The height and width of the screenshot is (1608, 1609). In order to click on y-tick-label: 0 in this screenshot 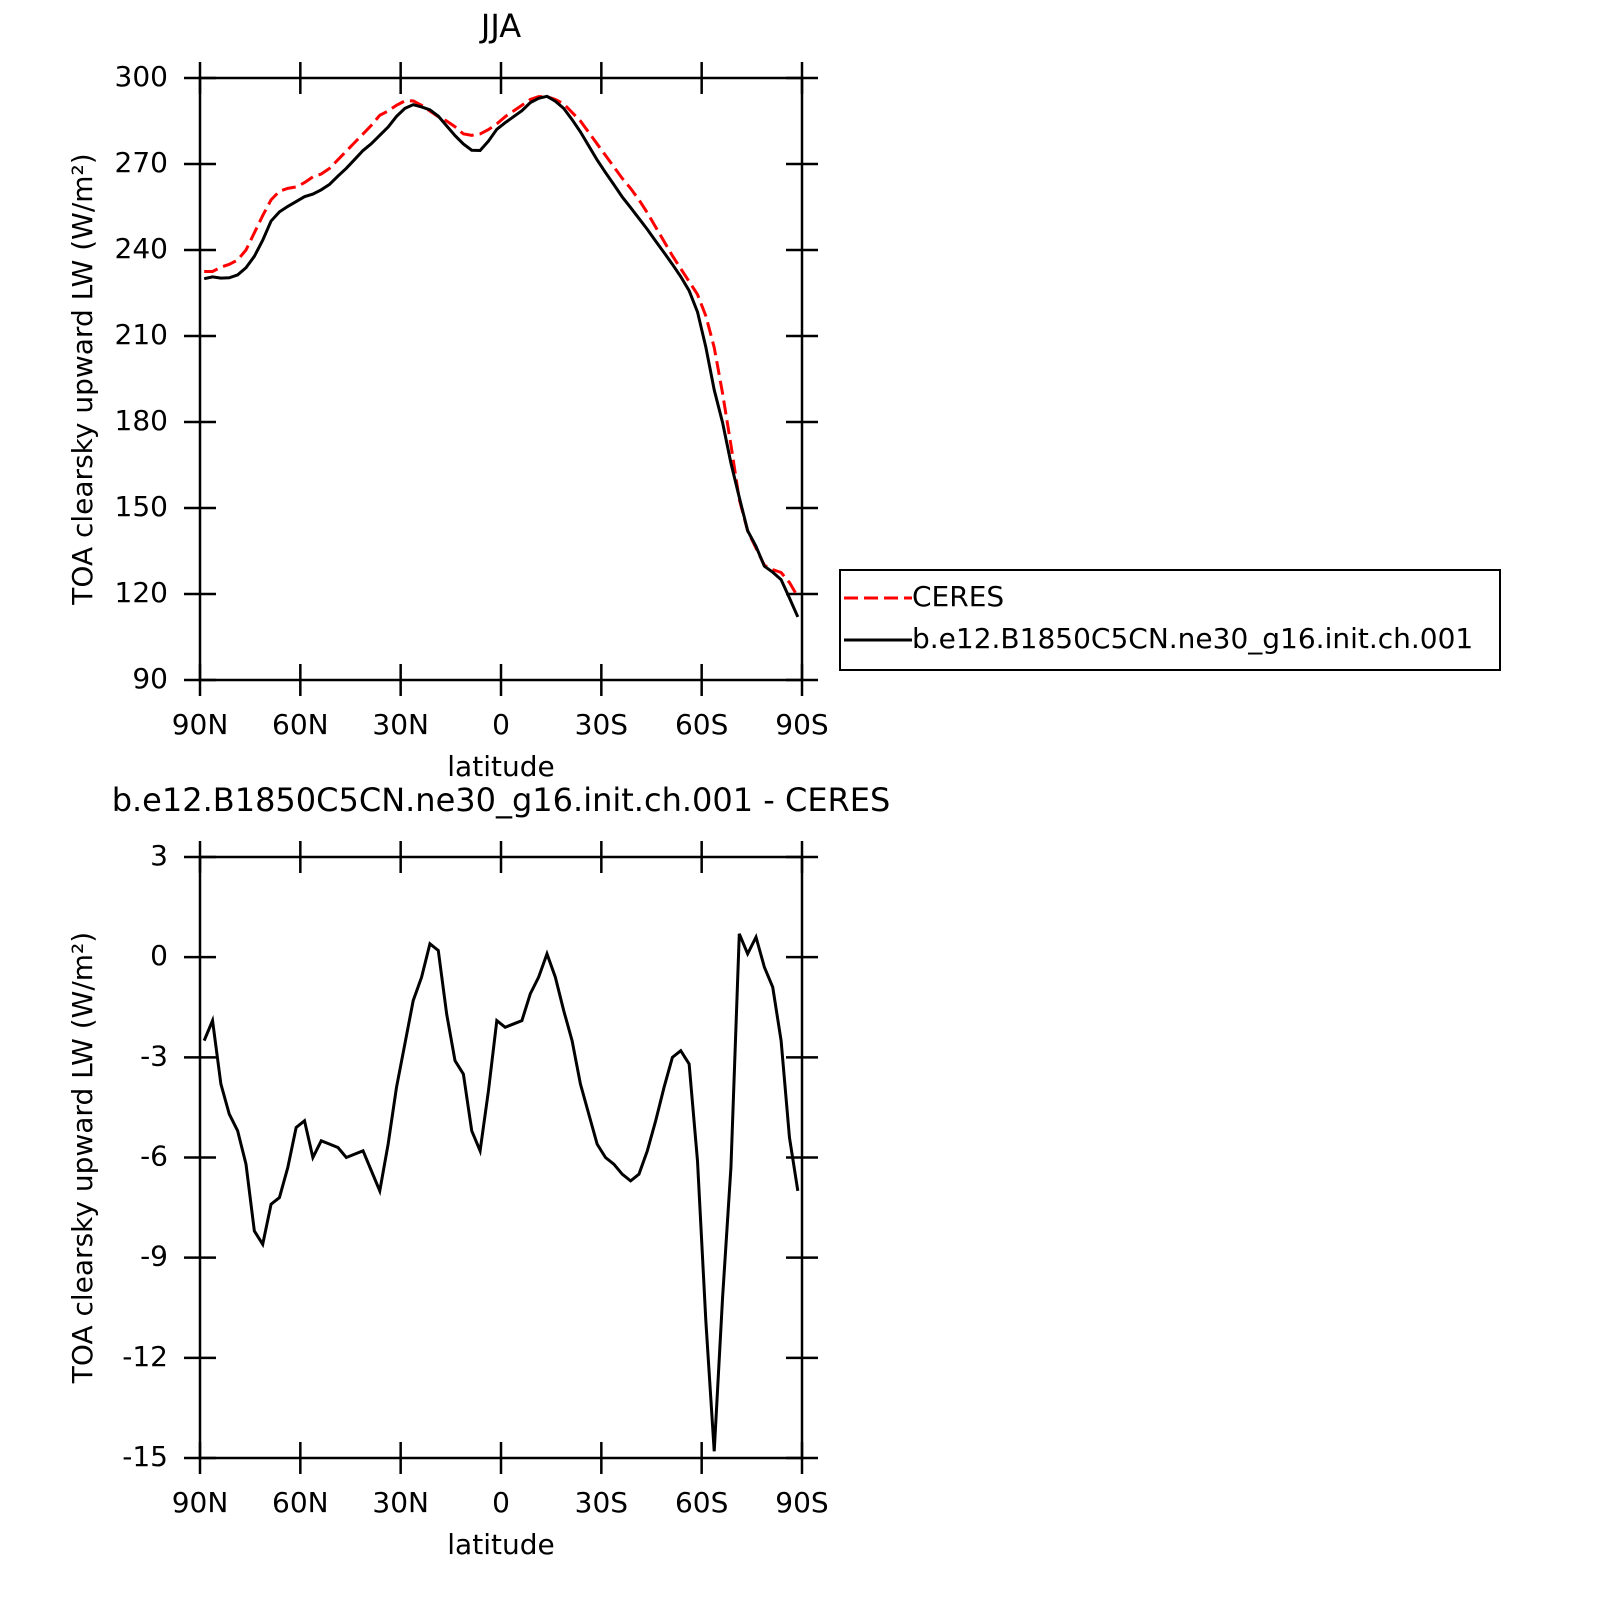, I will do `click(159, 955)`.